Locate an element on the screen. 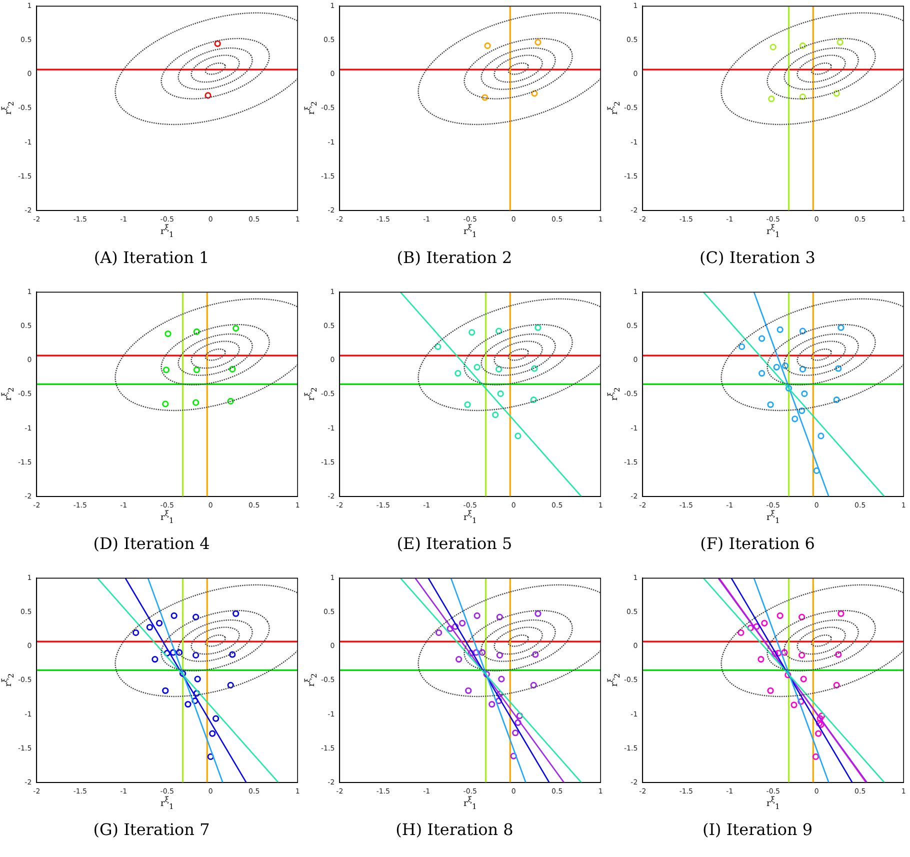 This screenshot has width=910, height=857. text: (I) Iteration 9 is located at coordinates (757, 829).